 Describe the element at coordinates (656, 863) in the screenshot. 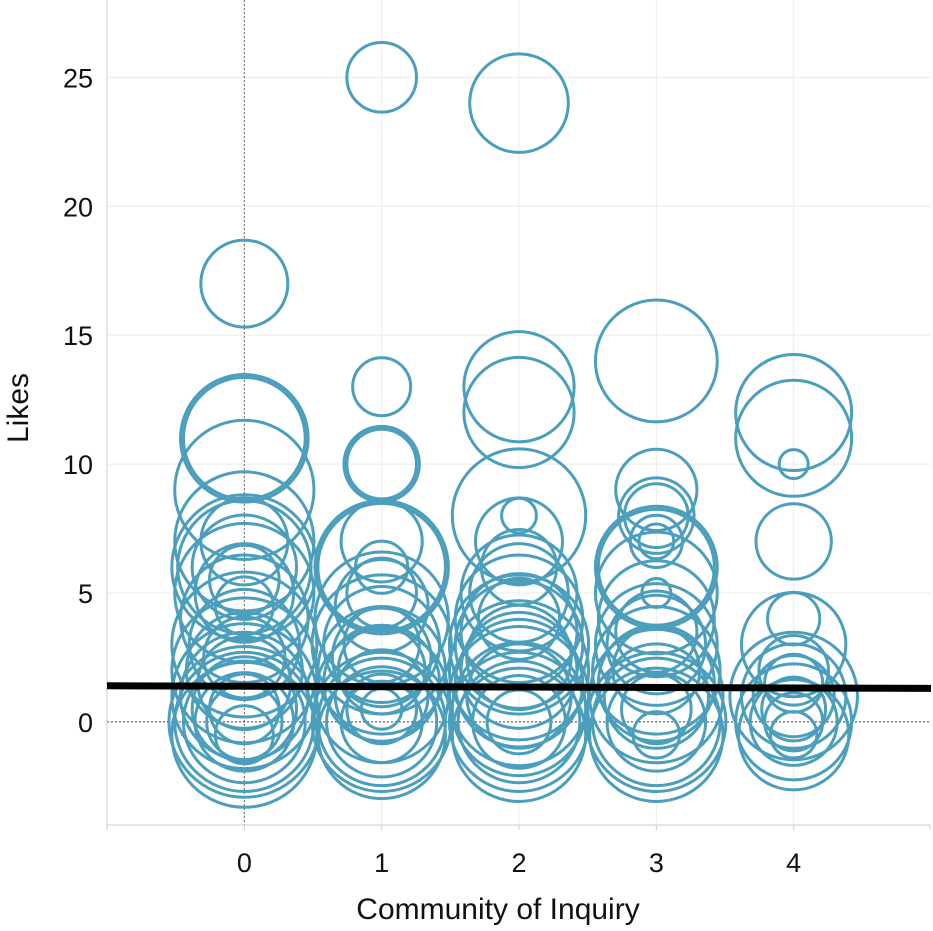

I see `x-tick-label: 3` at that location.